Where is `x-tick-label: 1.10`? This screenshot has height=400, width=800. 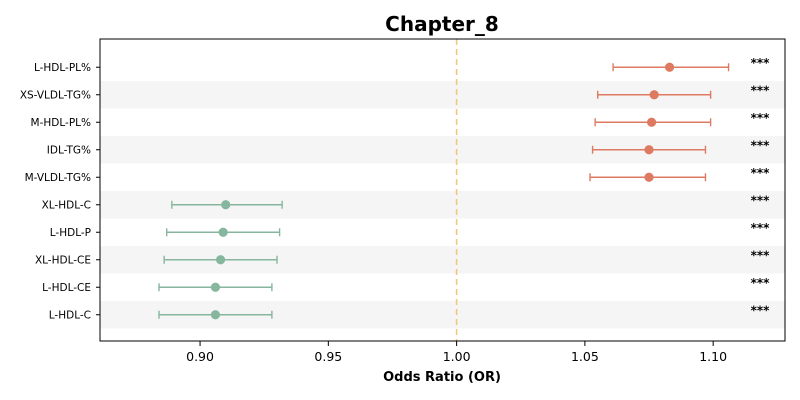
x-tick-label: 1.10 is located at coordinates (713, 356).